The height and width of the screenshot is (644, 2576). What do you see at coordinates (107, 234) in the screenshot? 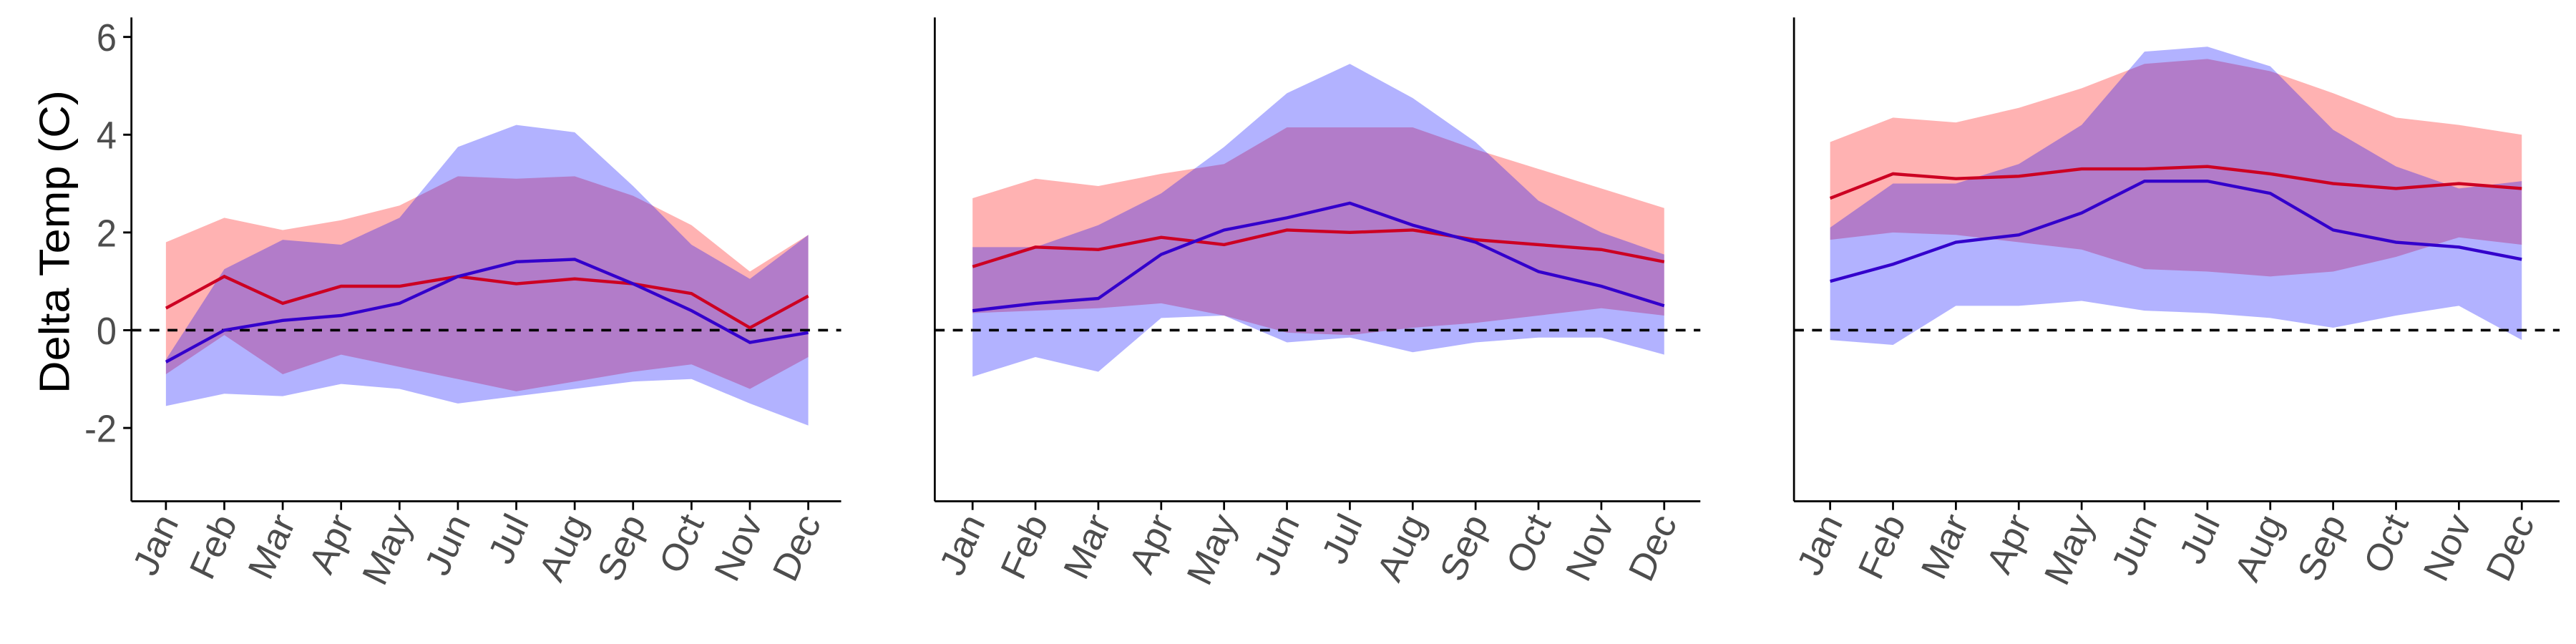
I see `y-tick-label: 2` at bounding box center [107, 234].